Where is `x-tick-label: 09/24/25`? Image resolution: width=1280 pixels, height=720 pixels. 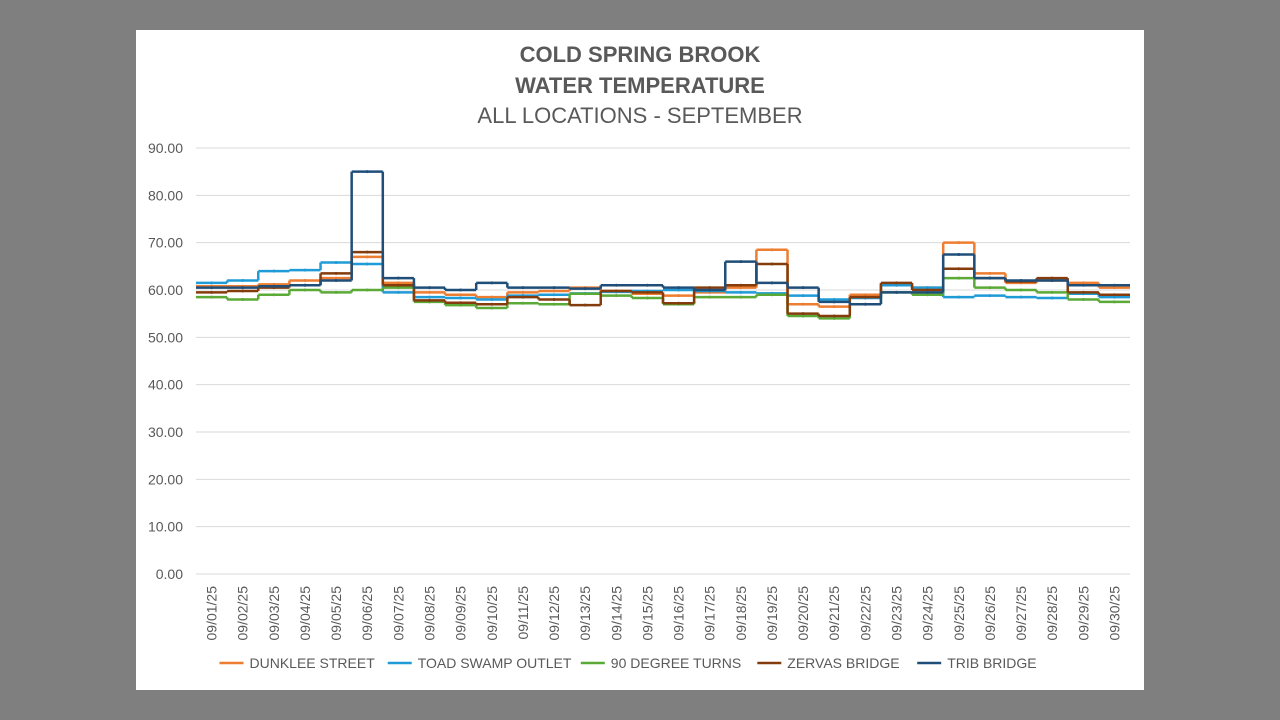
x-tick-label: 09/24/25 is located at coordinates (928, 613).